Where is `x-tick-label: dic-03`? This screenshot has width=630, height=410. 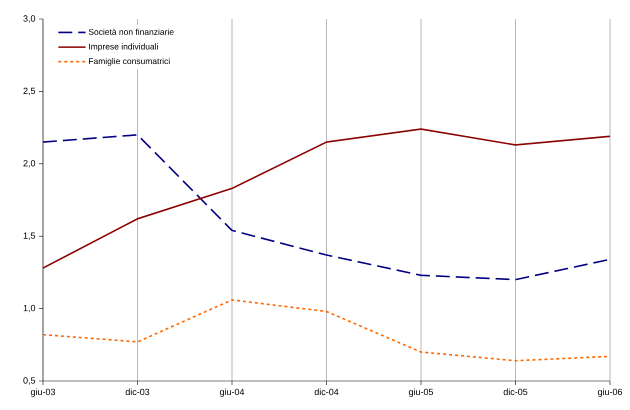
x-tick-label: dic-03 is located at coordinates (138, 392).